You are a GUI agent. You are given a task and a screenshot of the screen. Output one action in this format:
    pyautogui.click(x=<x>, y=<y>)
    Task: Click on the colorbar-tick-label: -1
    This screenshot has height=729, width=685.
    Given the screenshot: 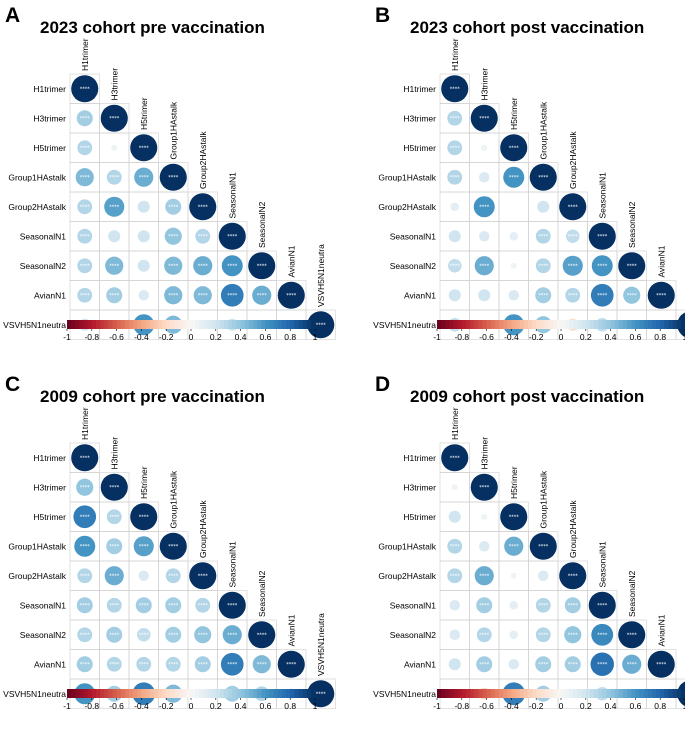 What is the action you would take?
    pyautogui.click(x=437, y=337)
    